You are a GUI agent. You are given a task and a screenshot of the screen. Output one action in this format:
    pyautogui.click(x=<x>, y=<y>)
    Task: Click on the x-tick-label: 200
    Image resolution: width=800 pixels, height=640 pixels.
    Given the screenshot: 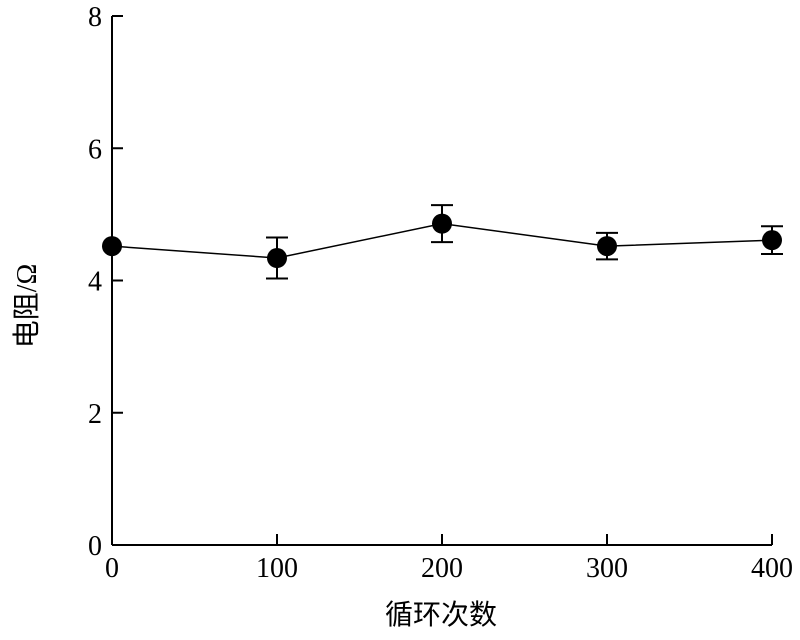 What is the action you would take?
    pyautogui.click(x=442, y=568)
    